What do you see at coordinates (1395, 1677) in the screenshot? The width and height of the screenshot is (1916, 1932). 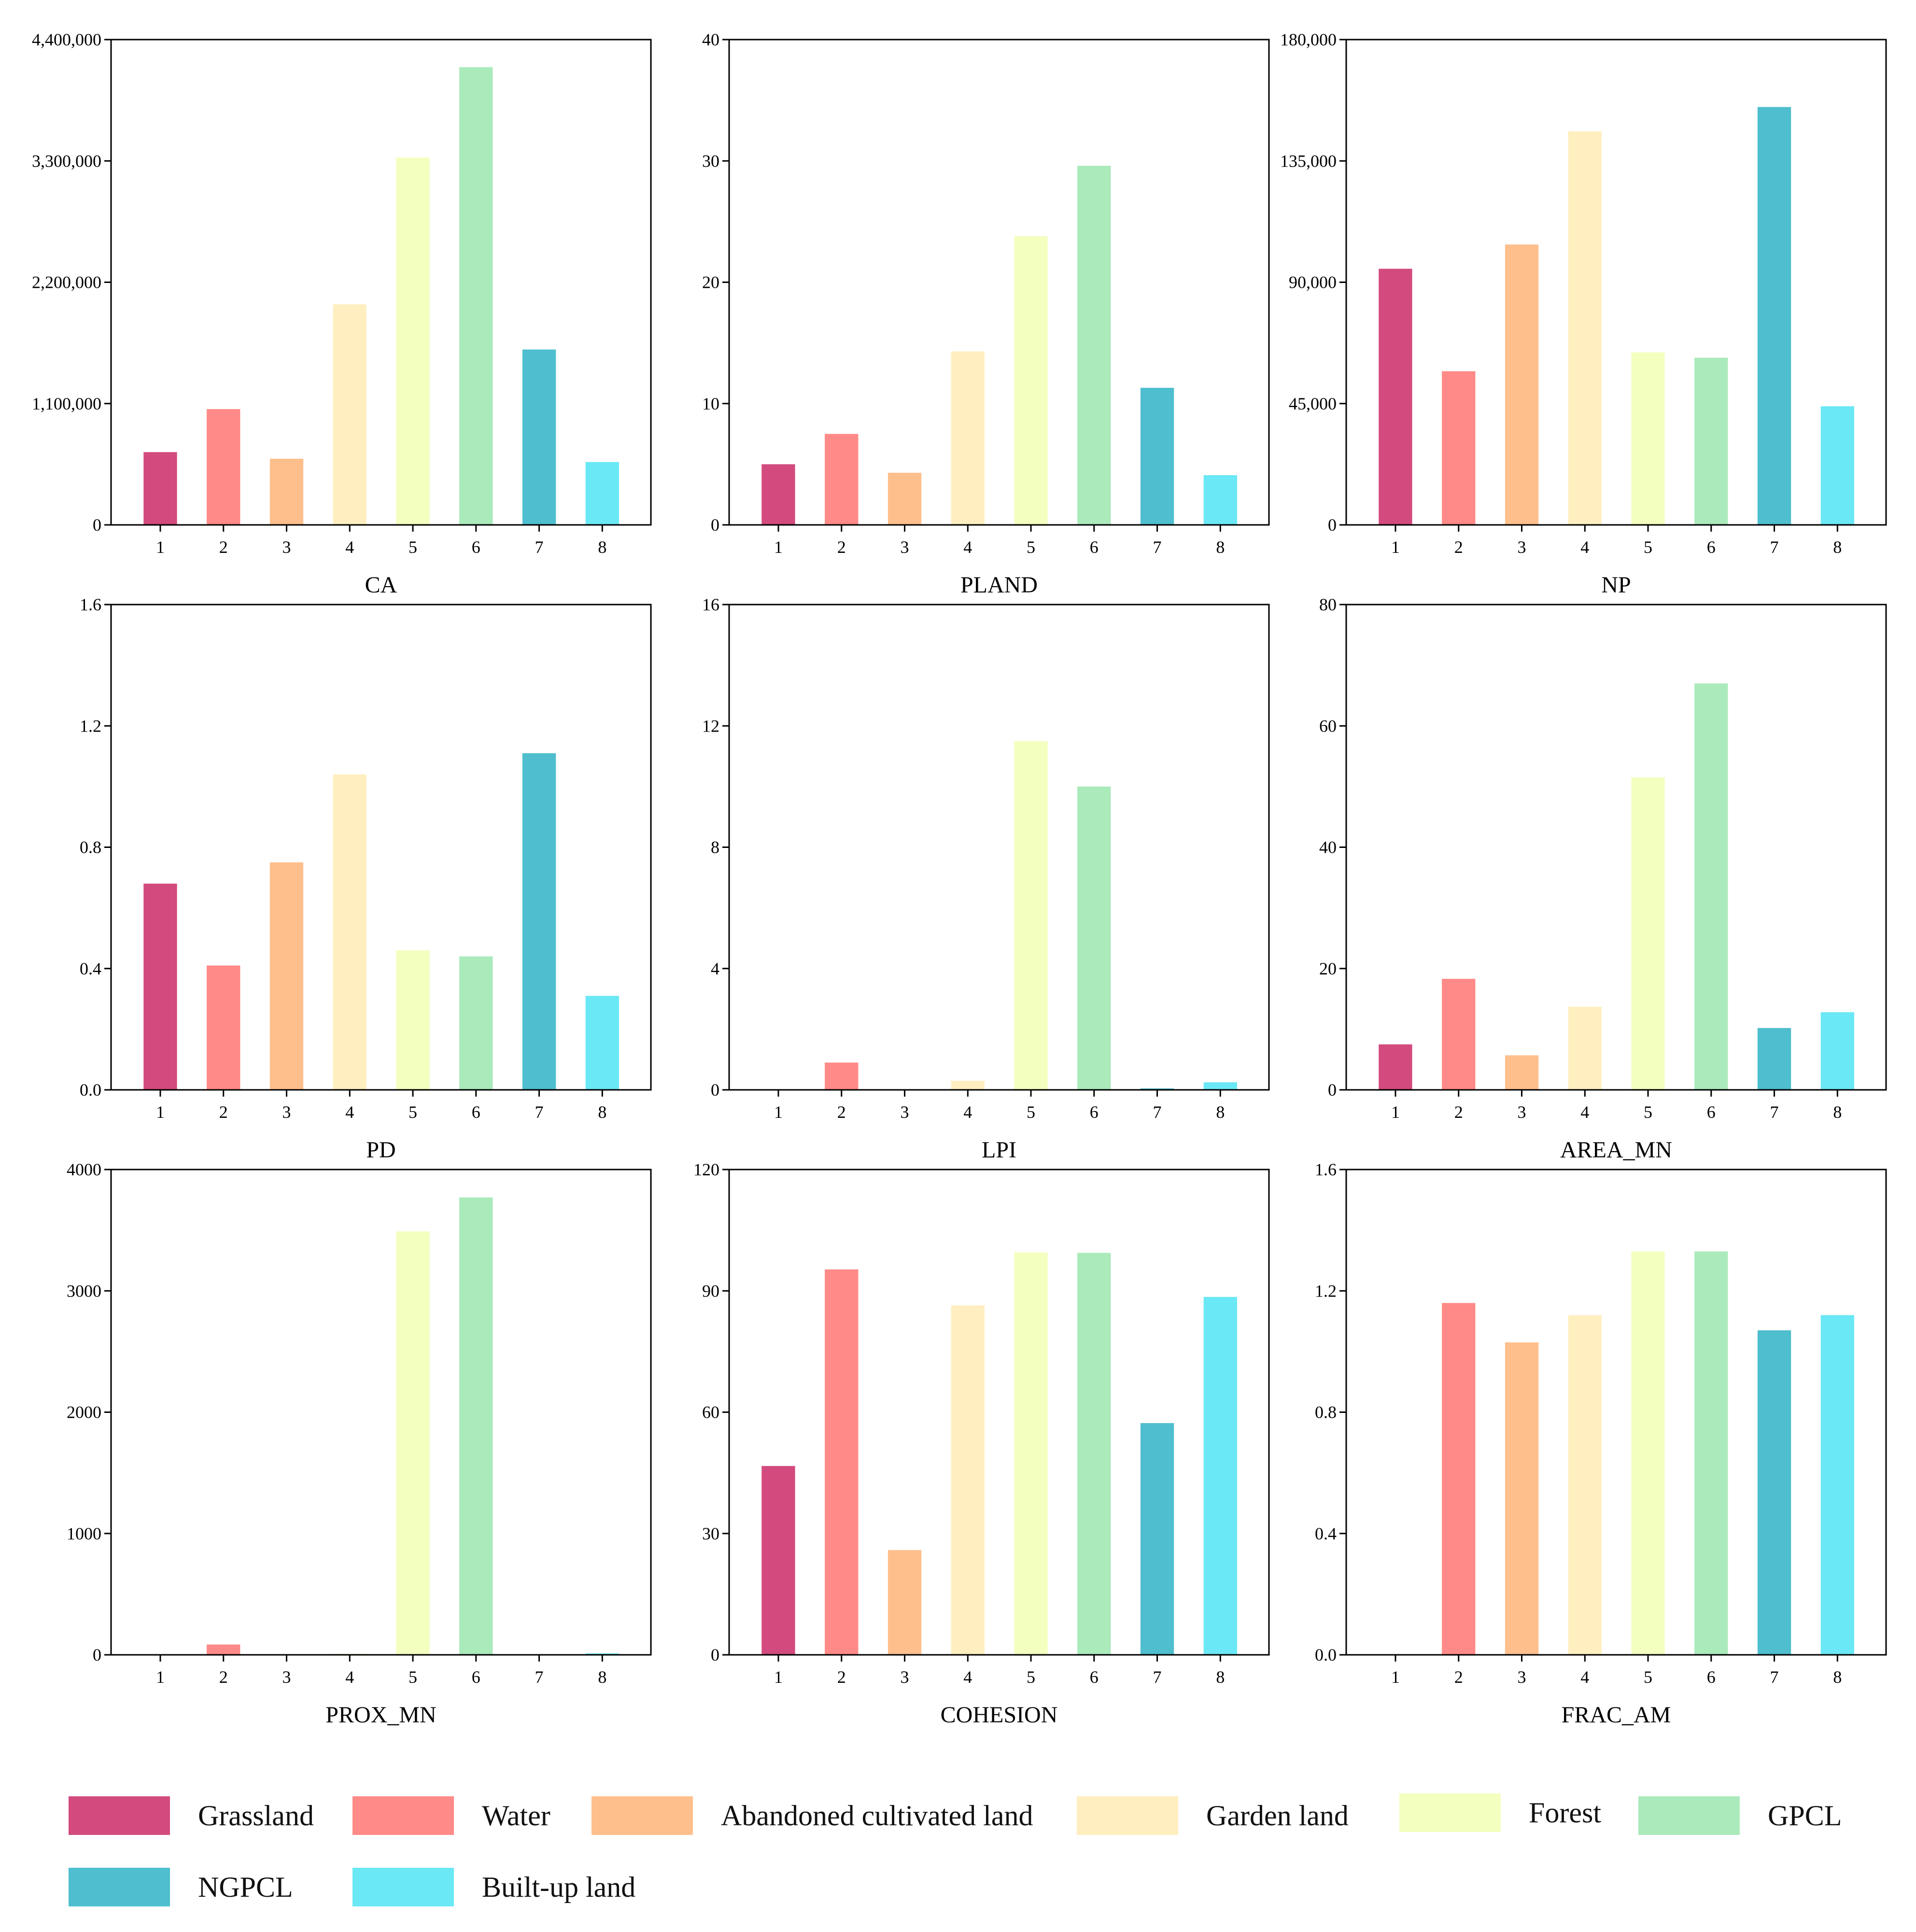 I see `frac-am-xtick-label-1: 1` at bounding box center [1395, 1677].